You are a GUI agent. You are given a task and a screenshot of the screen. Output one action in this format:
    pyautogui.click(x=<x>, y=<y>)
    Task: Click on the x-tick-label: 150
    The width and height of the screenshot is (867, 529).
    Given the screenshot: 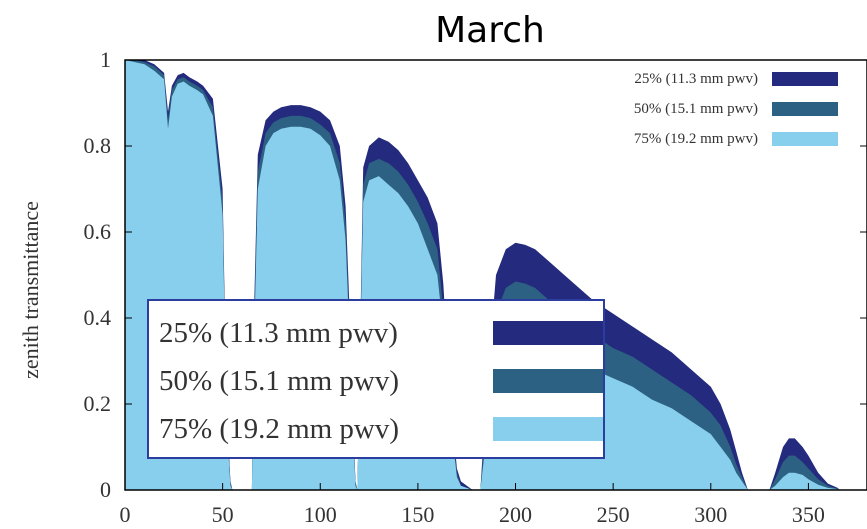 What is the action you would take?
    pyautogui.click(x=417, y=514)
    